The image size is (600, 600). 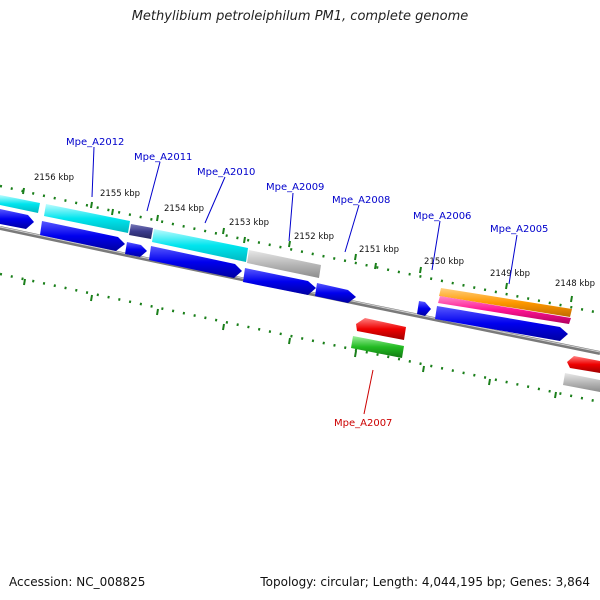 What do you see at coordinates (153, 186) in the screenshot?
I see `leader-a2011` at bounding box center [153, 186].